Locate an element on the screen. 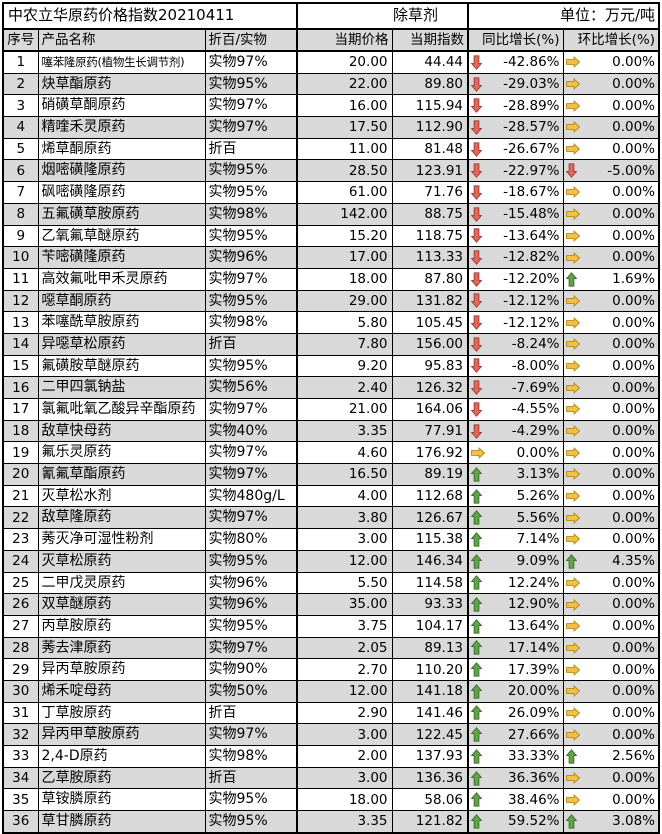 The width and height of the screenshot is (662, 834). cell-yoy-change-value: 13.64% is located at coordinates (534, 626).